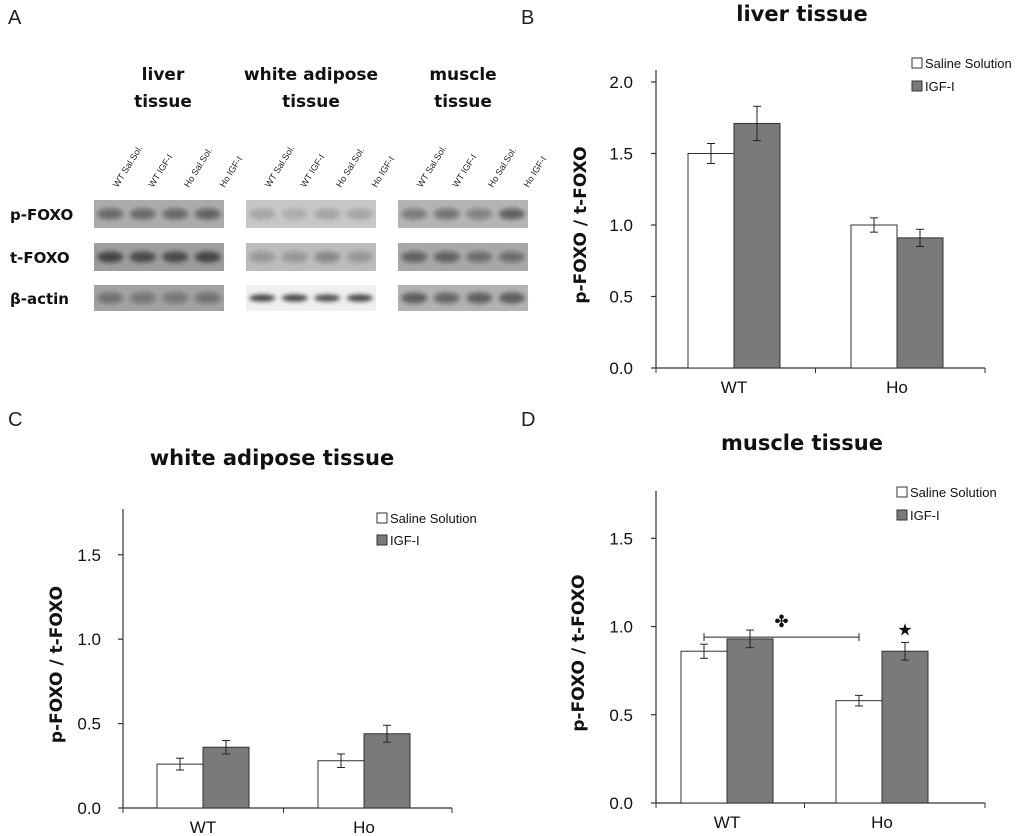 Image resolution: width=1024 pixels, height=836 pixels. What do you see at coordinates (904, 629) in the screenshot?
I see `significance-star: ★` at bounding box center [904, 629].